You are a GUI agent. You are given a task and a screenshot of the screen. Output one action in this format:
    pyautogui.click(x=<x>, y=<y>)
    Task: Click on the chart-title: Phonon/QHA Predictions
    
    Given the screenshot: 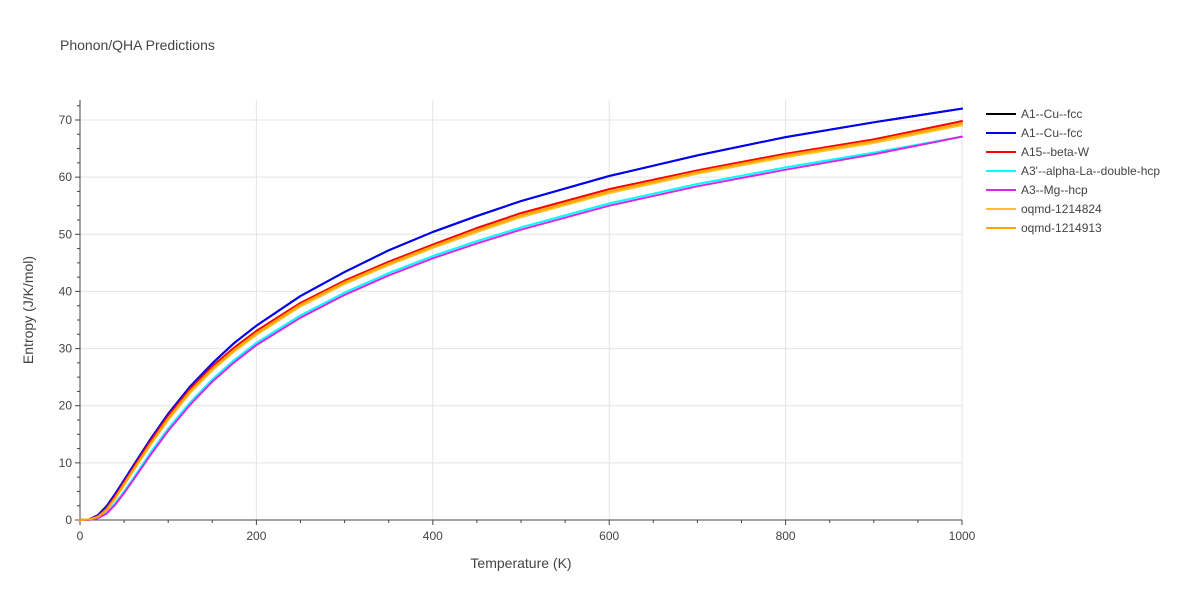 What is the action you would take?
    pyautogui.click(x=137, y=45)
    